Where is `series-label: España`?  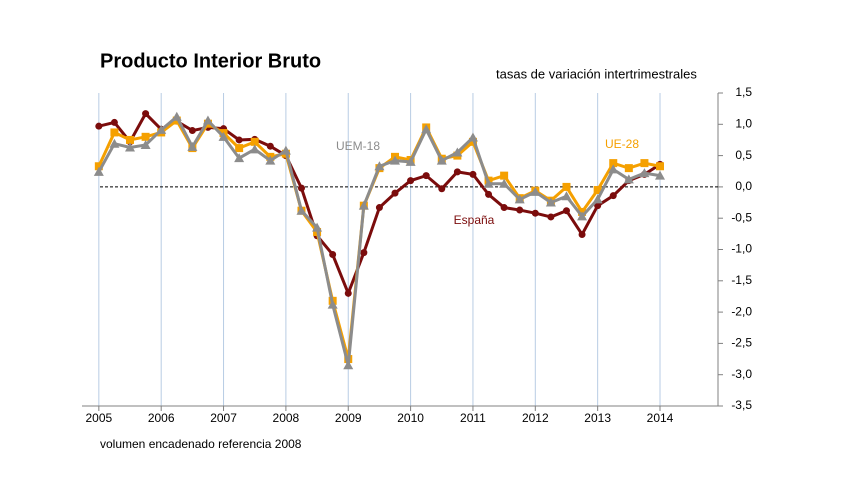
series-label: España is located at coordinates (474, 220).